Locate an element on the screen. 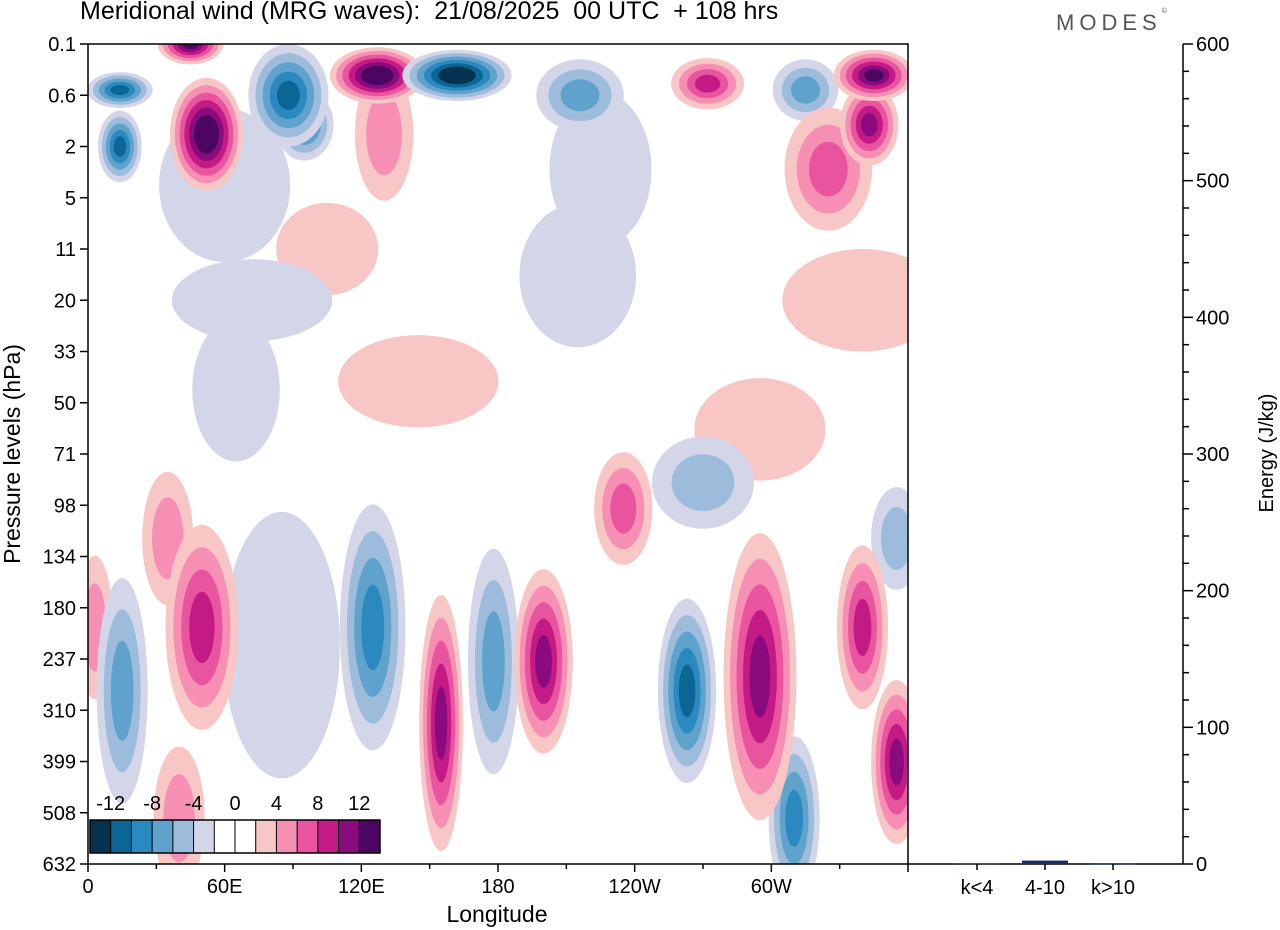 This screenshot has width=1280, height=930. energy-tick-label: 400 is located at coordinates (1212, 318).